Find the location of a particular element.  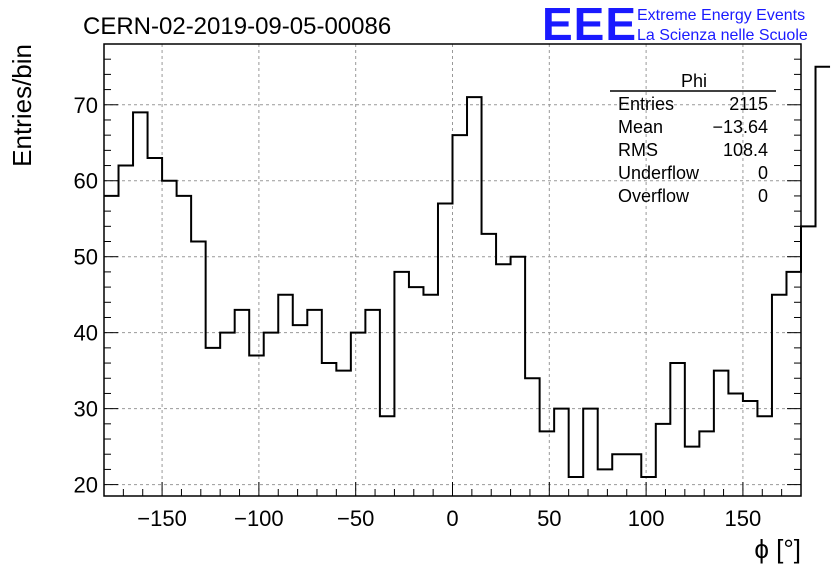

stats-label-overflow: Overflow is located at coordinates (654, 196).